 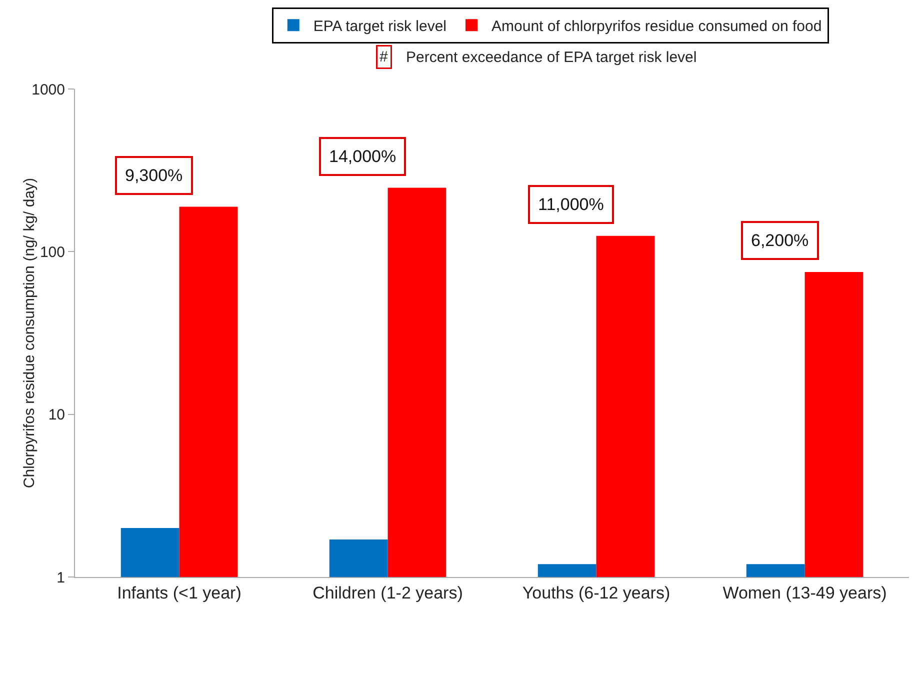 What do you see at coordinates (154, 175) in the screenshot?
I see `annotation: 9,300%` at bounding box center [154, 175].